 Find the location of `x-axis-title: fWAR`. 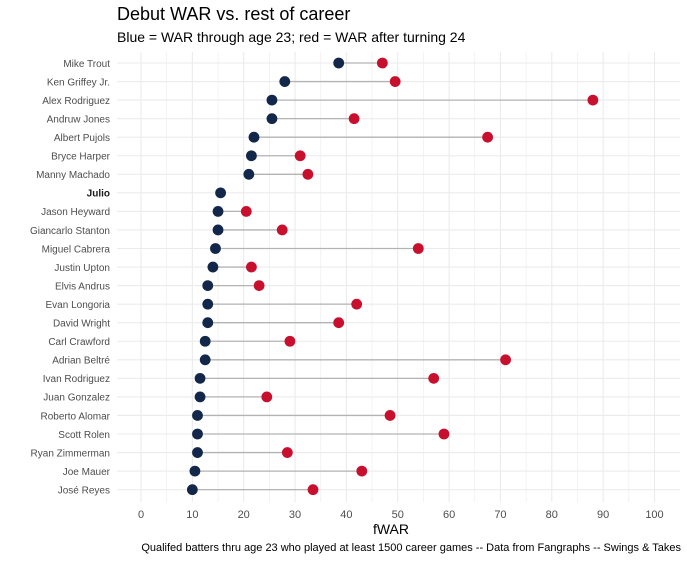

x-axis-title: fWAR is located at coordinates (391, 529).